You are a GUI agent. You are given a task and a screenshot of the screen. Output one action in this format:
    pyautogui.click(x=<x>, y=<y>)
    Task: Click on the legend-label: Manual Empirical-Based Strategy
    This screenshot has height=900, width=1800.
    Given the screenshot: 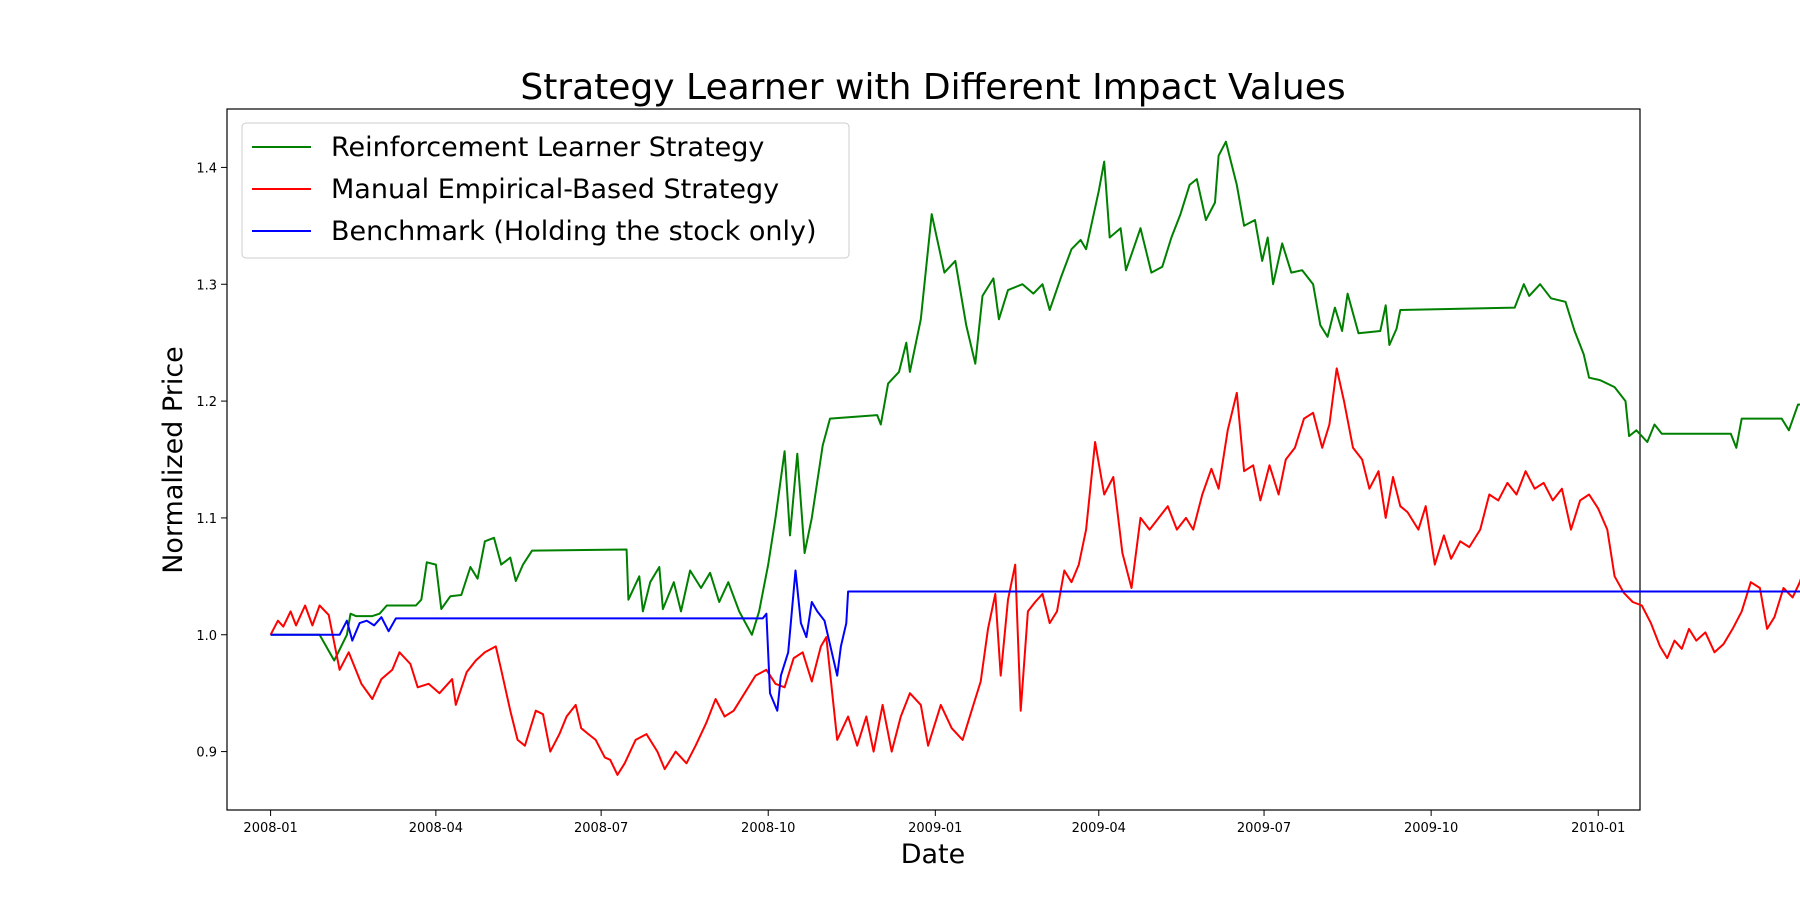 What is the action you would take?
    pyautogui.click(x=555, y=189)
    